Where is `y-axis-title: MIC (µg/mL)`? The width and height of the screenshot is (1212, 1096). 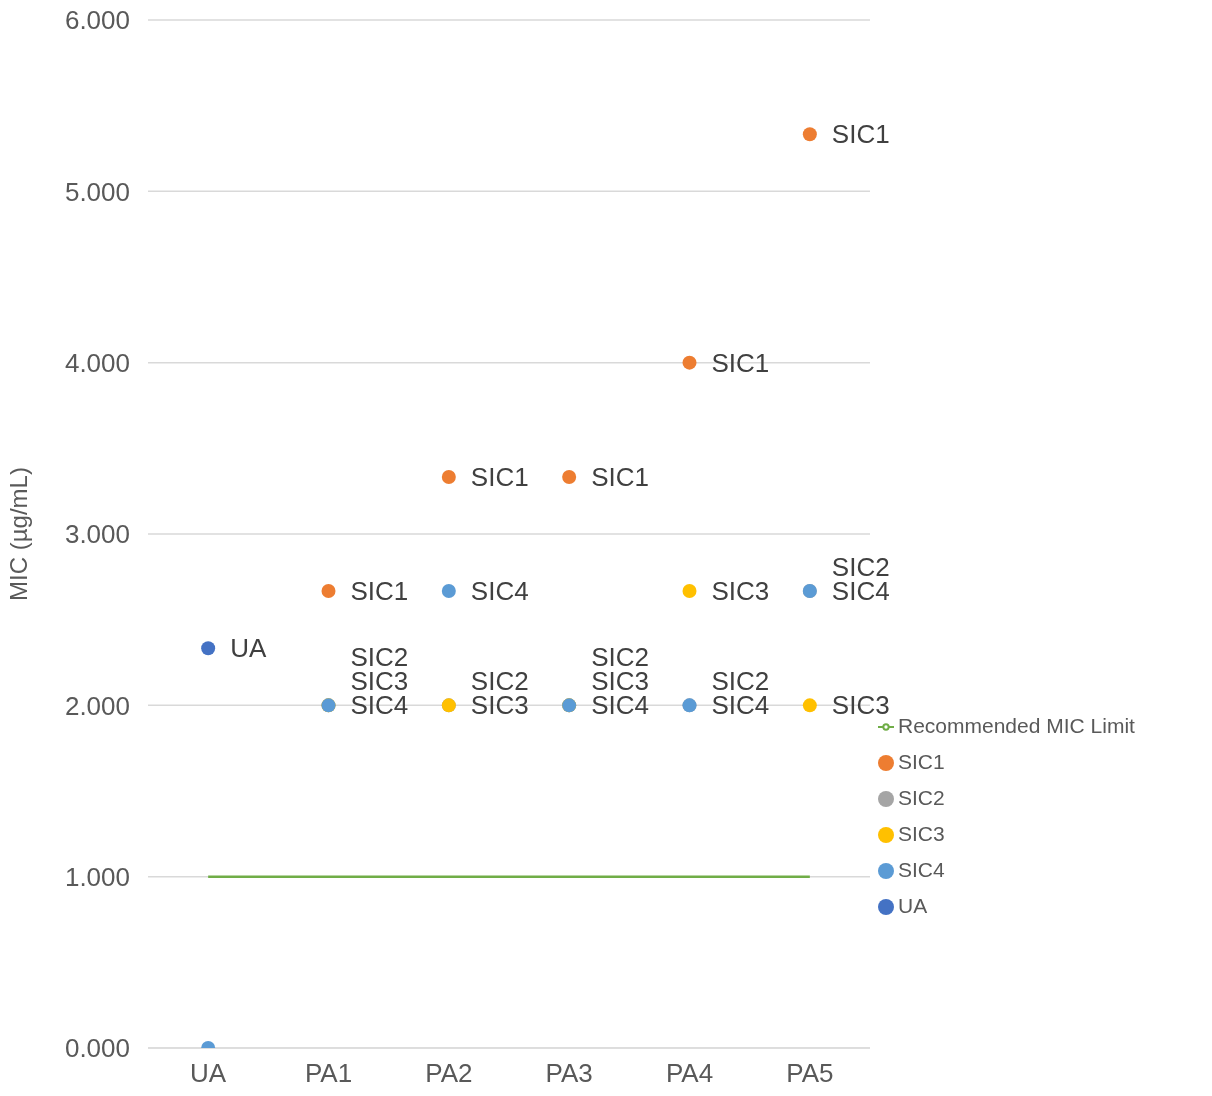
y-axis-title: MIC (µg/mL) is located at coordinates (18, 534).